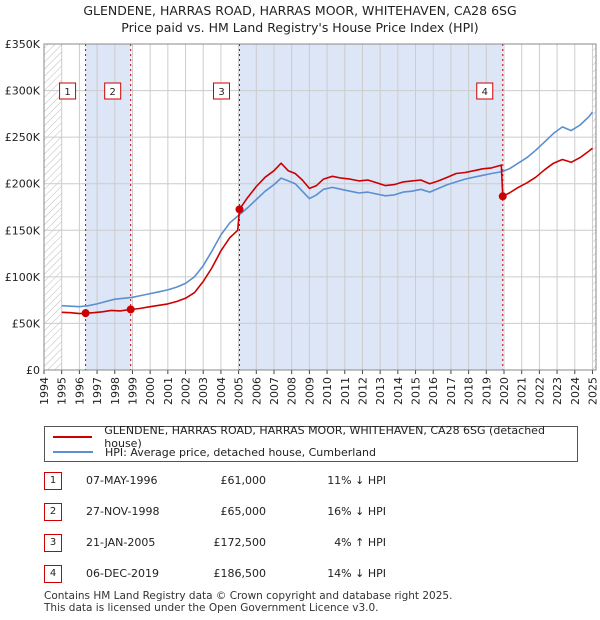 The image size is (600, 620). Describe the element at coordinates (274, 391) in the screenshot. I see `x-tick-label: 2007` at that location.